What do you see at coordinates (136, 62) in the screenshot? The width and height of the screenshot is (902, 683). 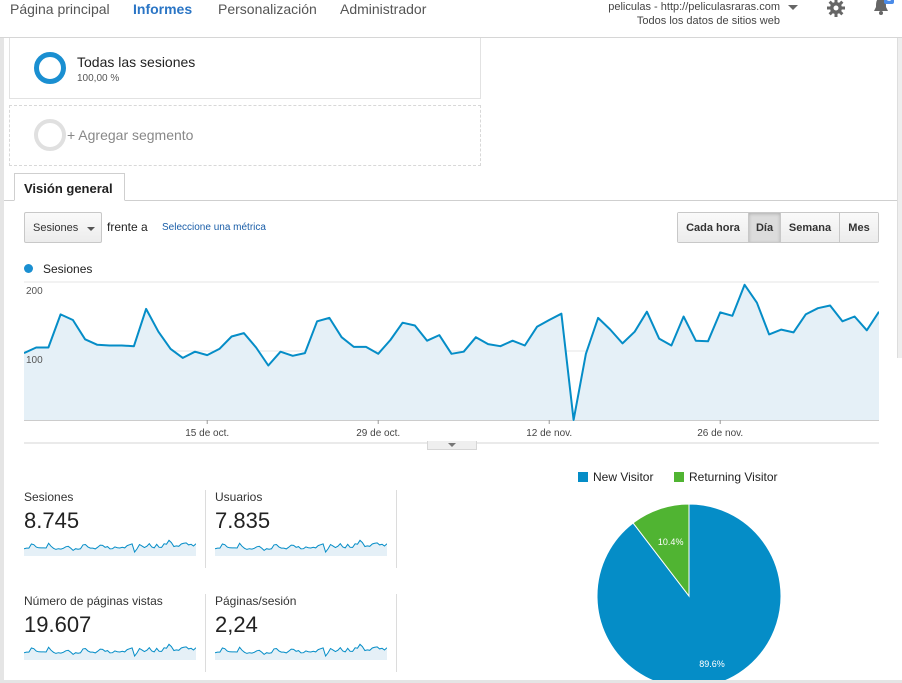 I see `segment-title: Todas las sesiones` at bounding box center [136, 62].